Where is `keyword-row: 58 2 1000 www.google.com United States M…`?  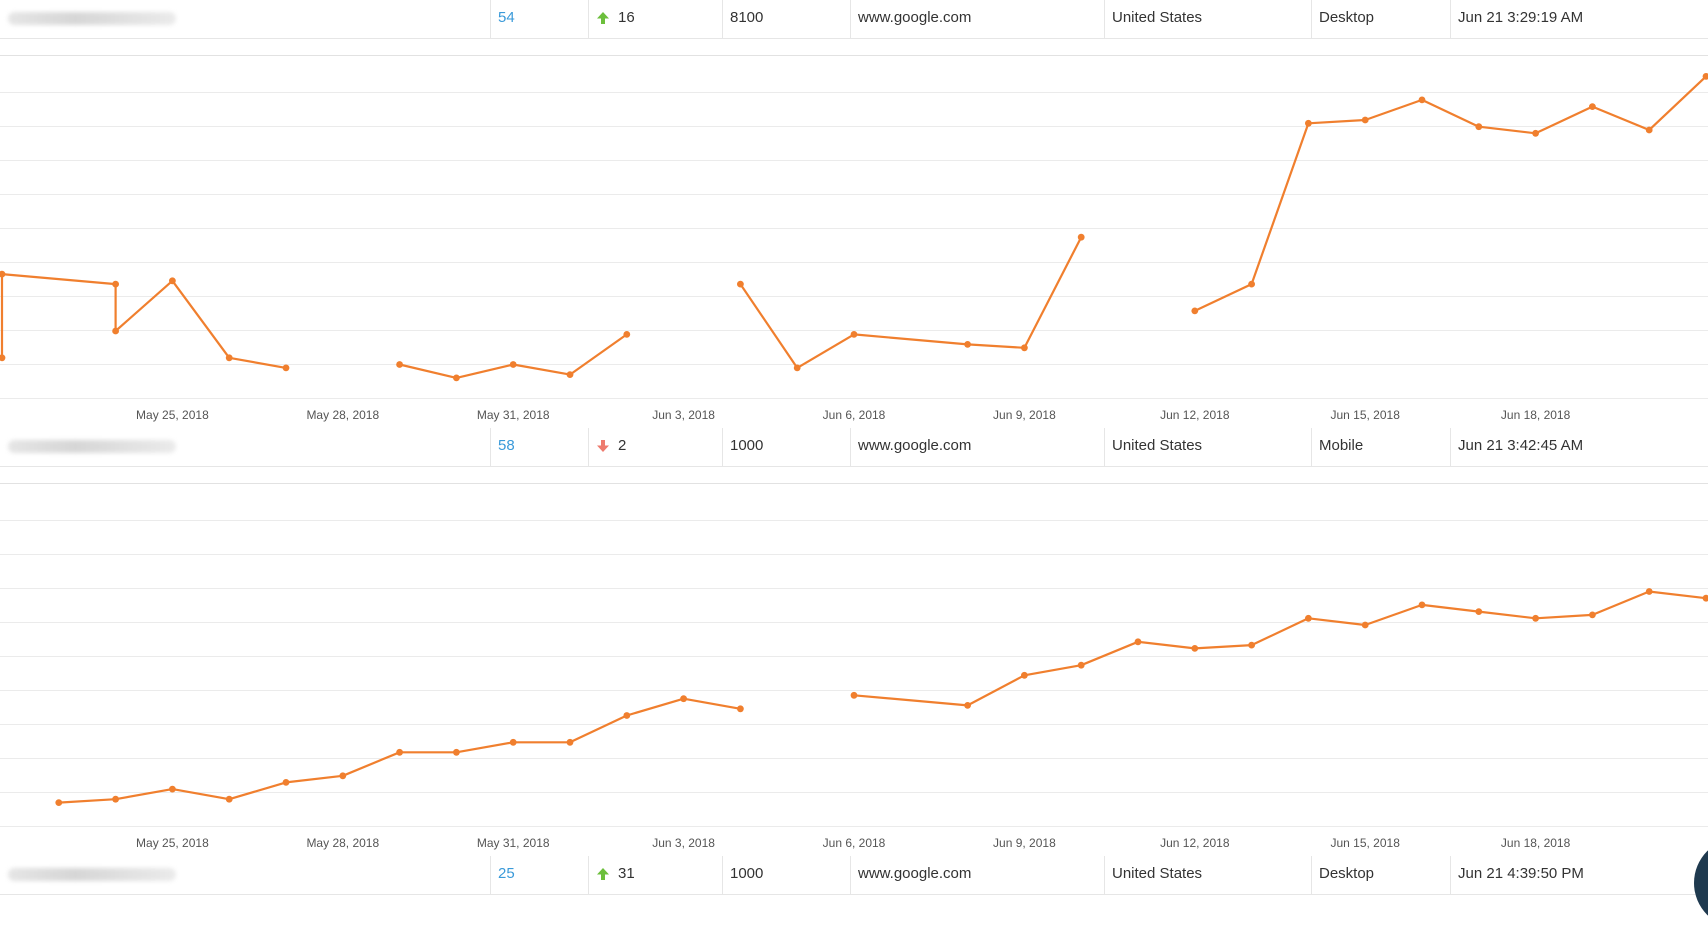
keyword-row: 58 2 1000 www.google.com United States M… is located at coordinates (854, 447).